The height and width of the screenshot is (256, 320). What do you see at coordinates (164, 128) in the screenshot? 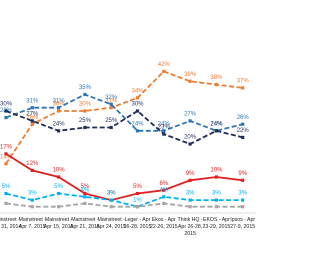
I see `value-label: 23%` at bounding box center [164, 128].